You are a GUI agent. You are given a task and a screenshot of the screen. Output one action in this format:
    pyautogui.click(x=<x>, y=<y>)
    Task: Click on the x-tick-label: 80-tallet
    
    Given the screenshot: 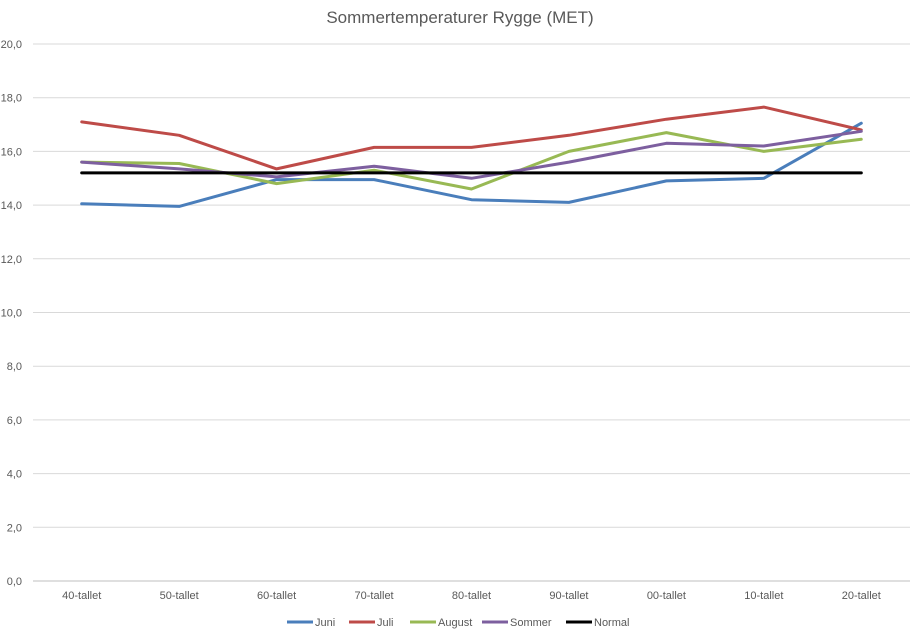 What is the action you would take?
    pyautogui.click(x=471, y=596)
    